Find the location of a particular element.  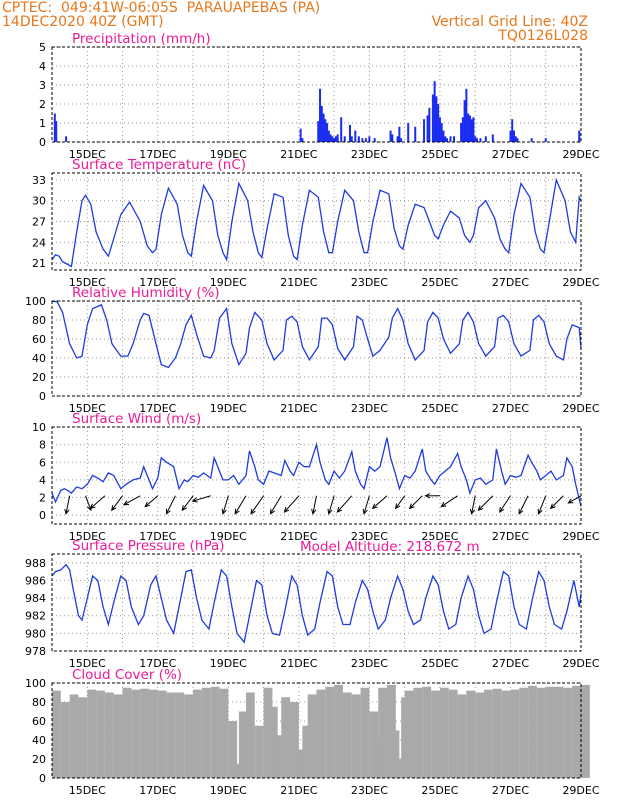

y-tick-label: 40 is located at coordinates (39, 358).